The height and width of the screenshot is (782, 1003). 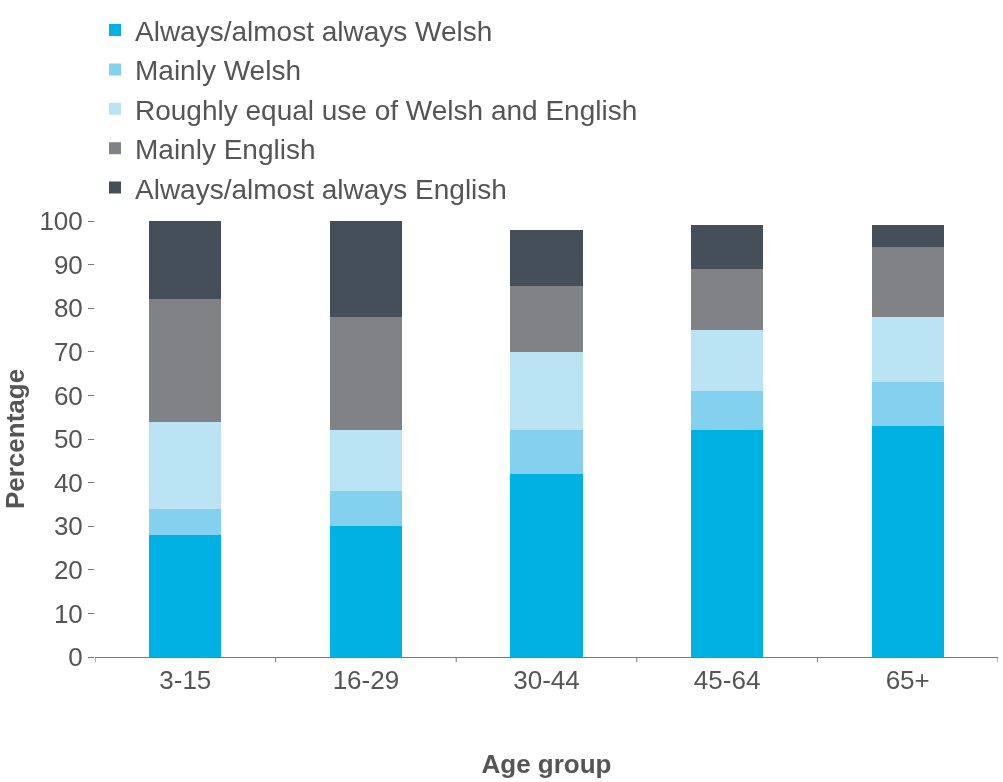 I want to click on x-tick-label: 3-15, so click(x=185, y=680).